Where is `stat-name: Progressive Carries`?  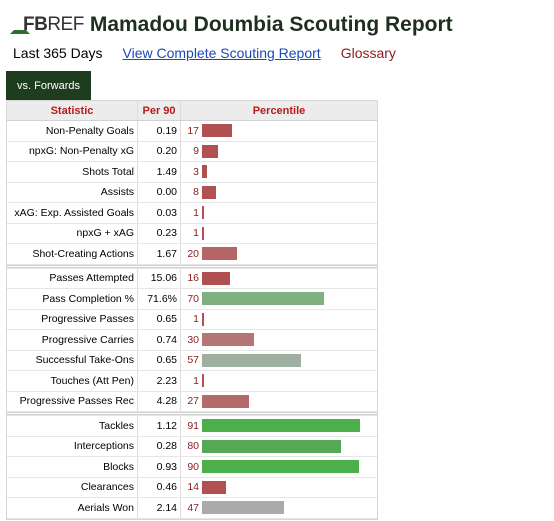 stat-name: Progressive Carries is located at coordinates (72, 340).